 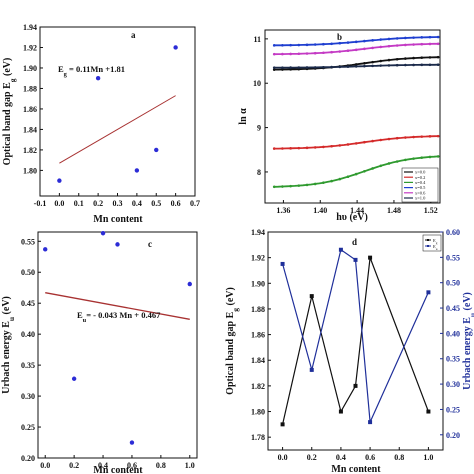 What do you see at coordinates (258, 232) in the screenshot?
I see `panel-d-ytick-left-label: 1.94` at bounding box center [258, 232].